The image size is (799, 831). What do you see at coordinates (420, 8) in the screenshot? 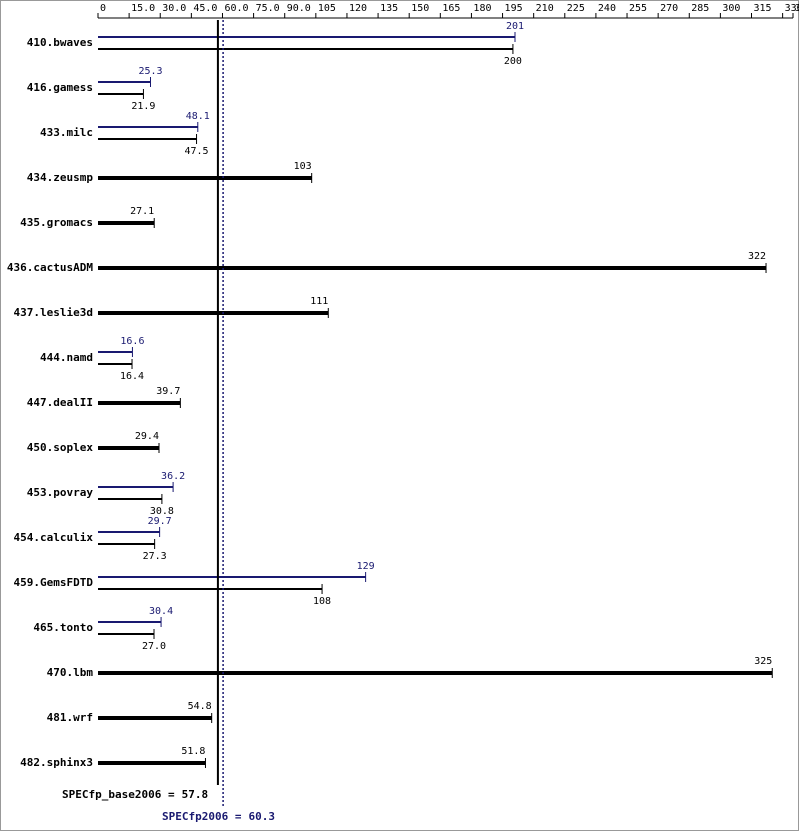
I see `x-tick-label: 150` at bounding box center [420, 8].